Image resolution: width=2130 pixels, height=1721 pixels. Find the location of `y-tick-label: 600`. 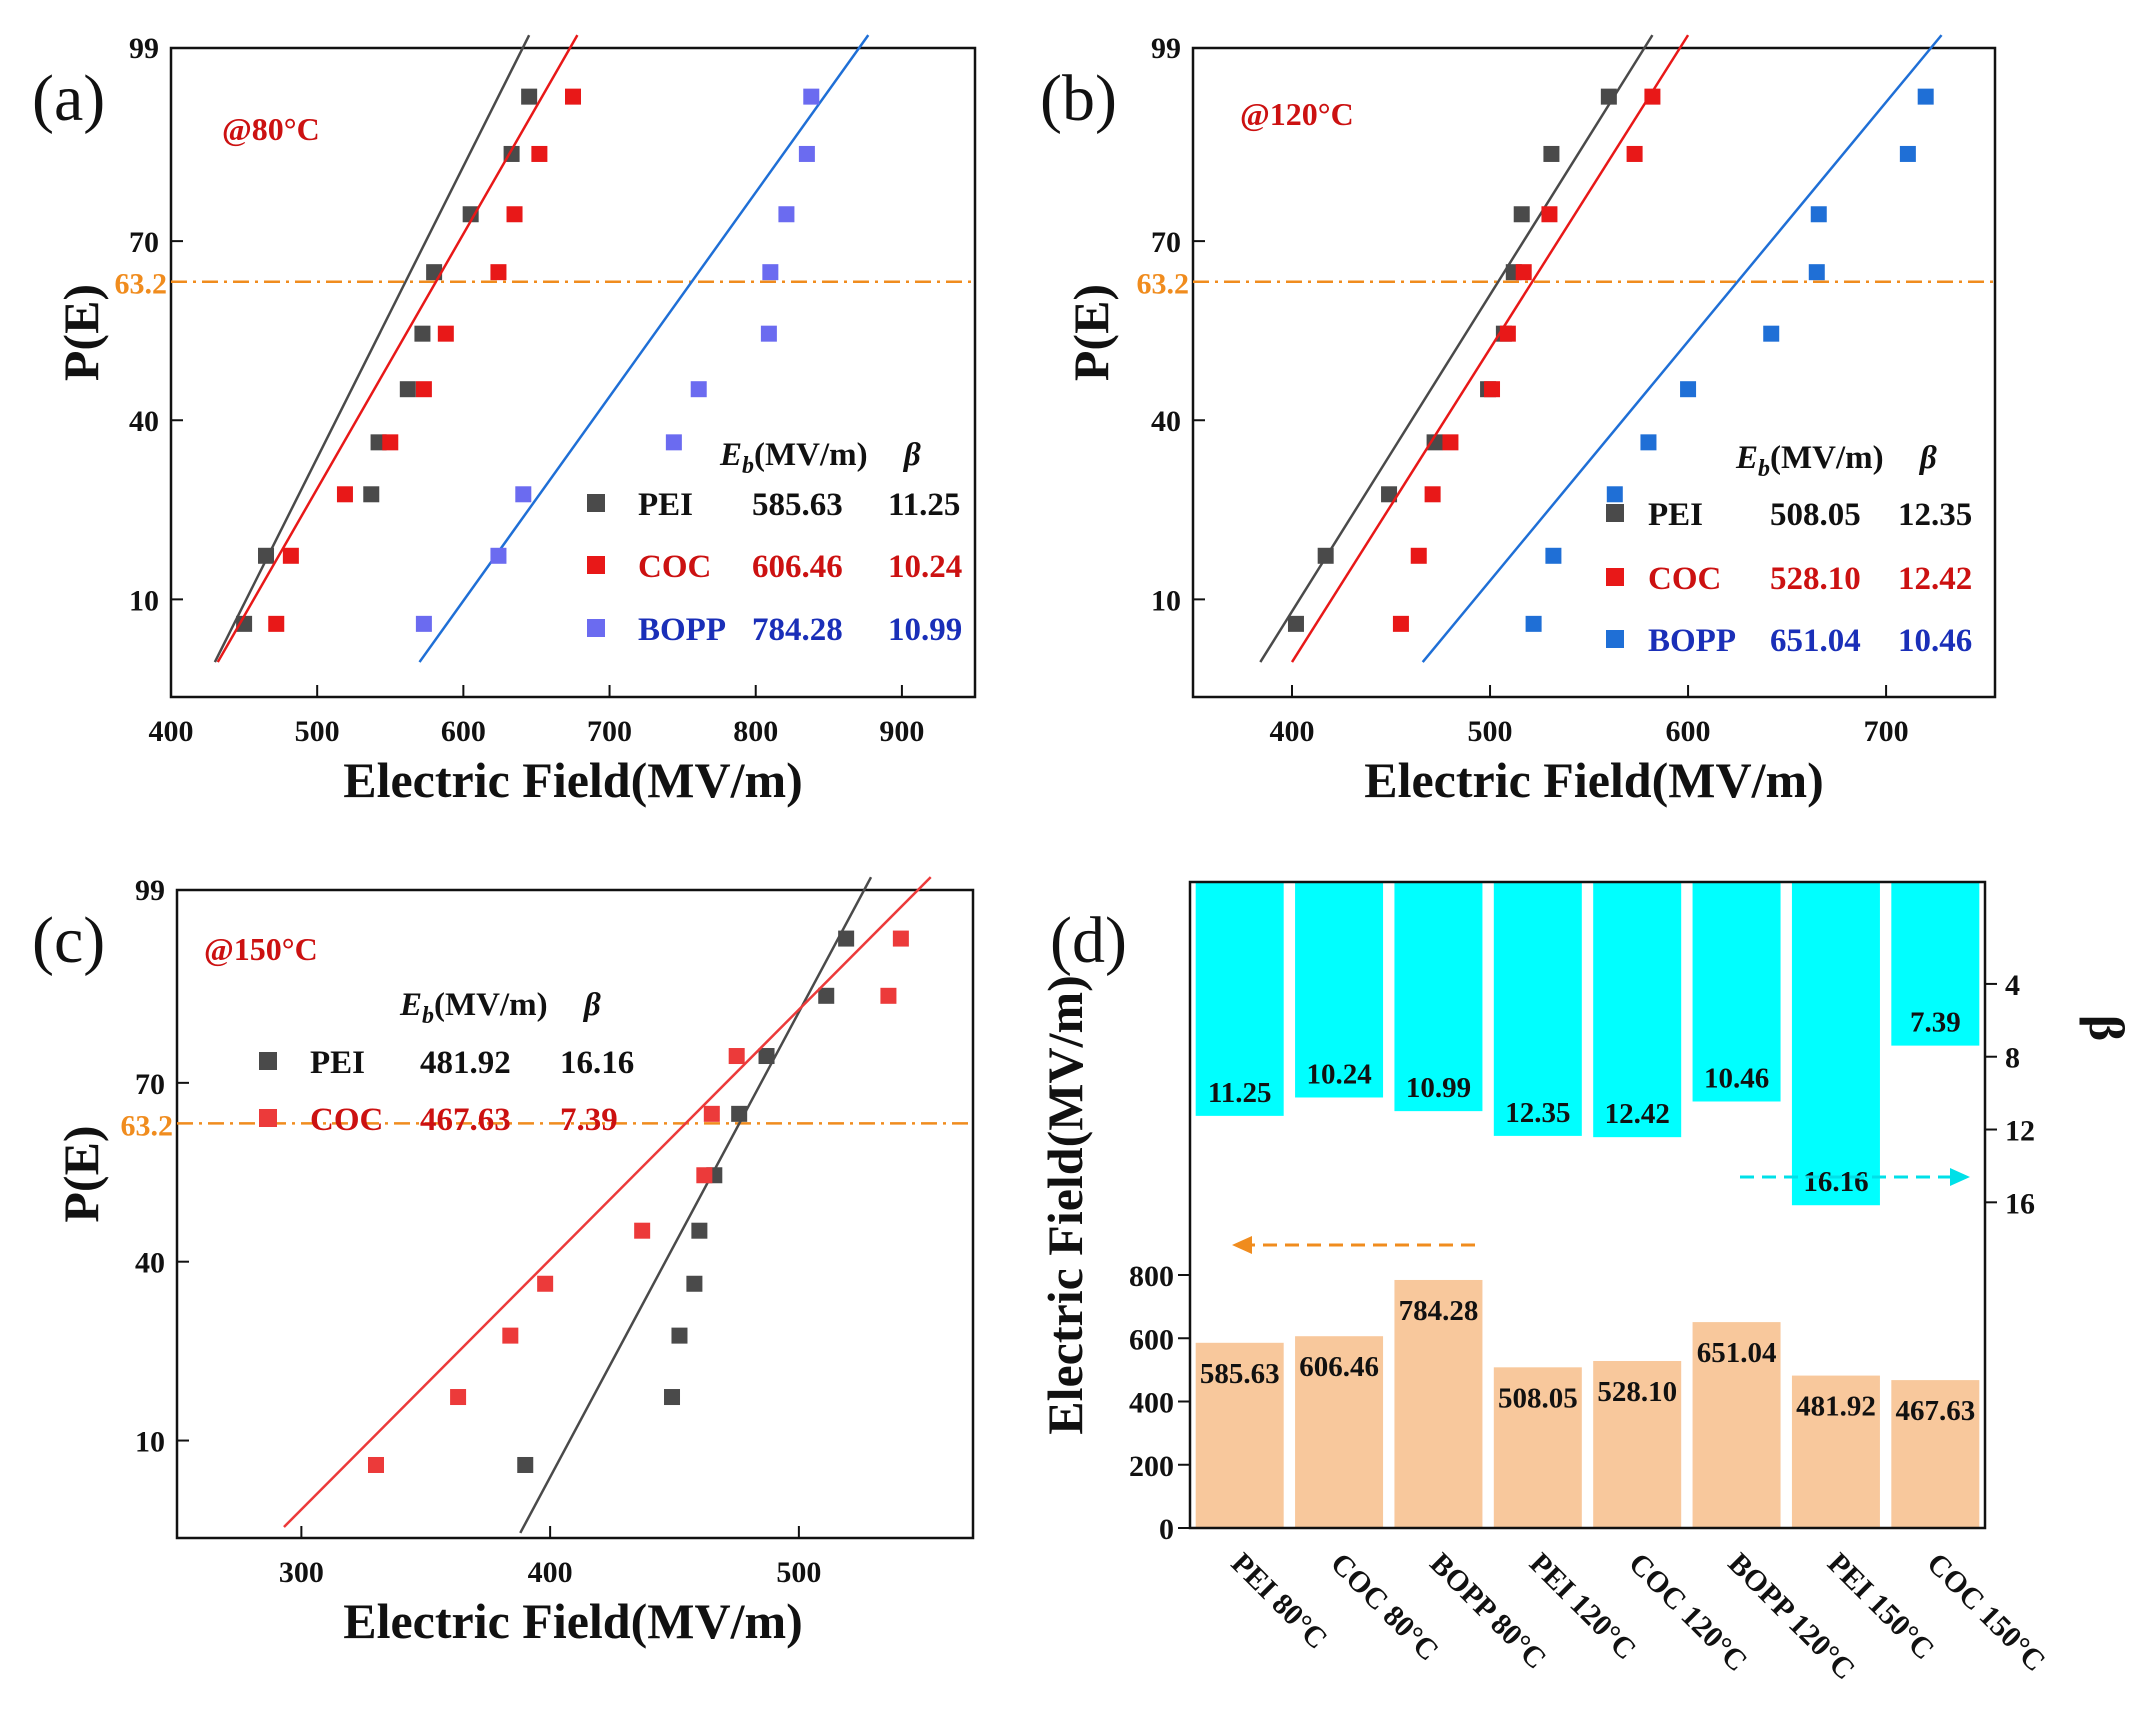

y-tick-label: 600 is located at coordinates (1151, 1339).